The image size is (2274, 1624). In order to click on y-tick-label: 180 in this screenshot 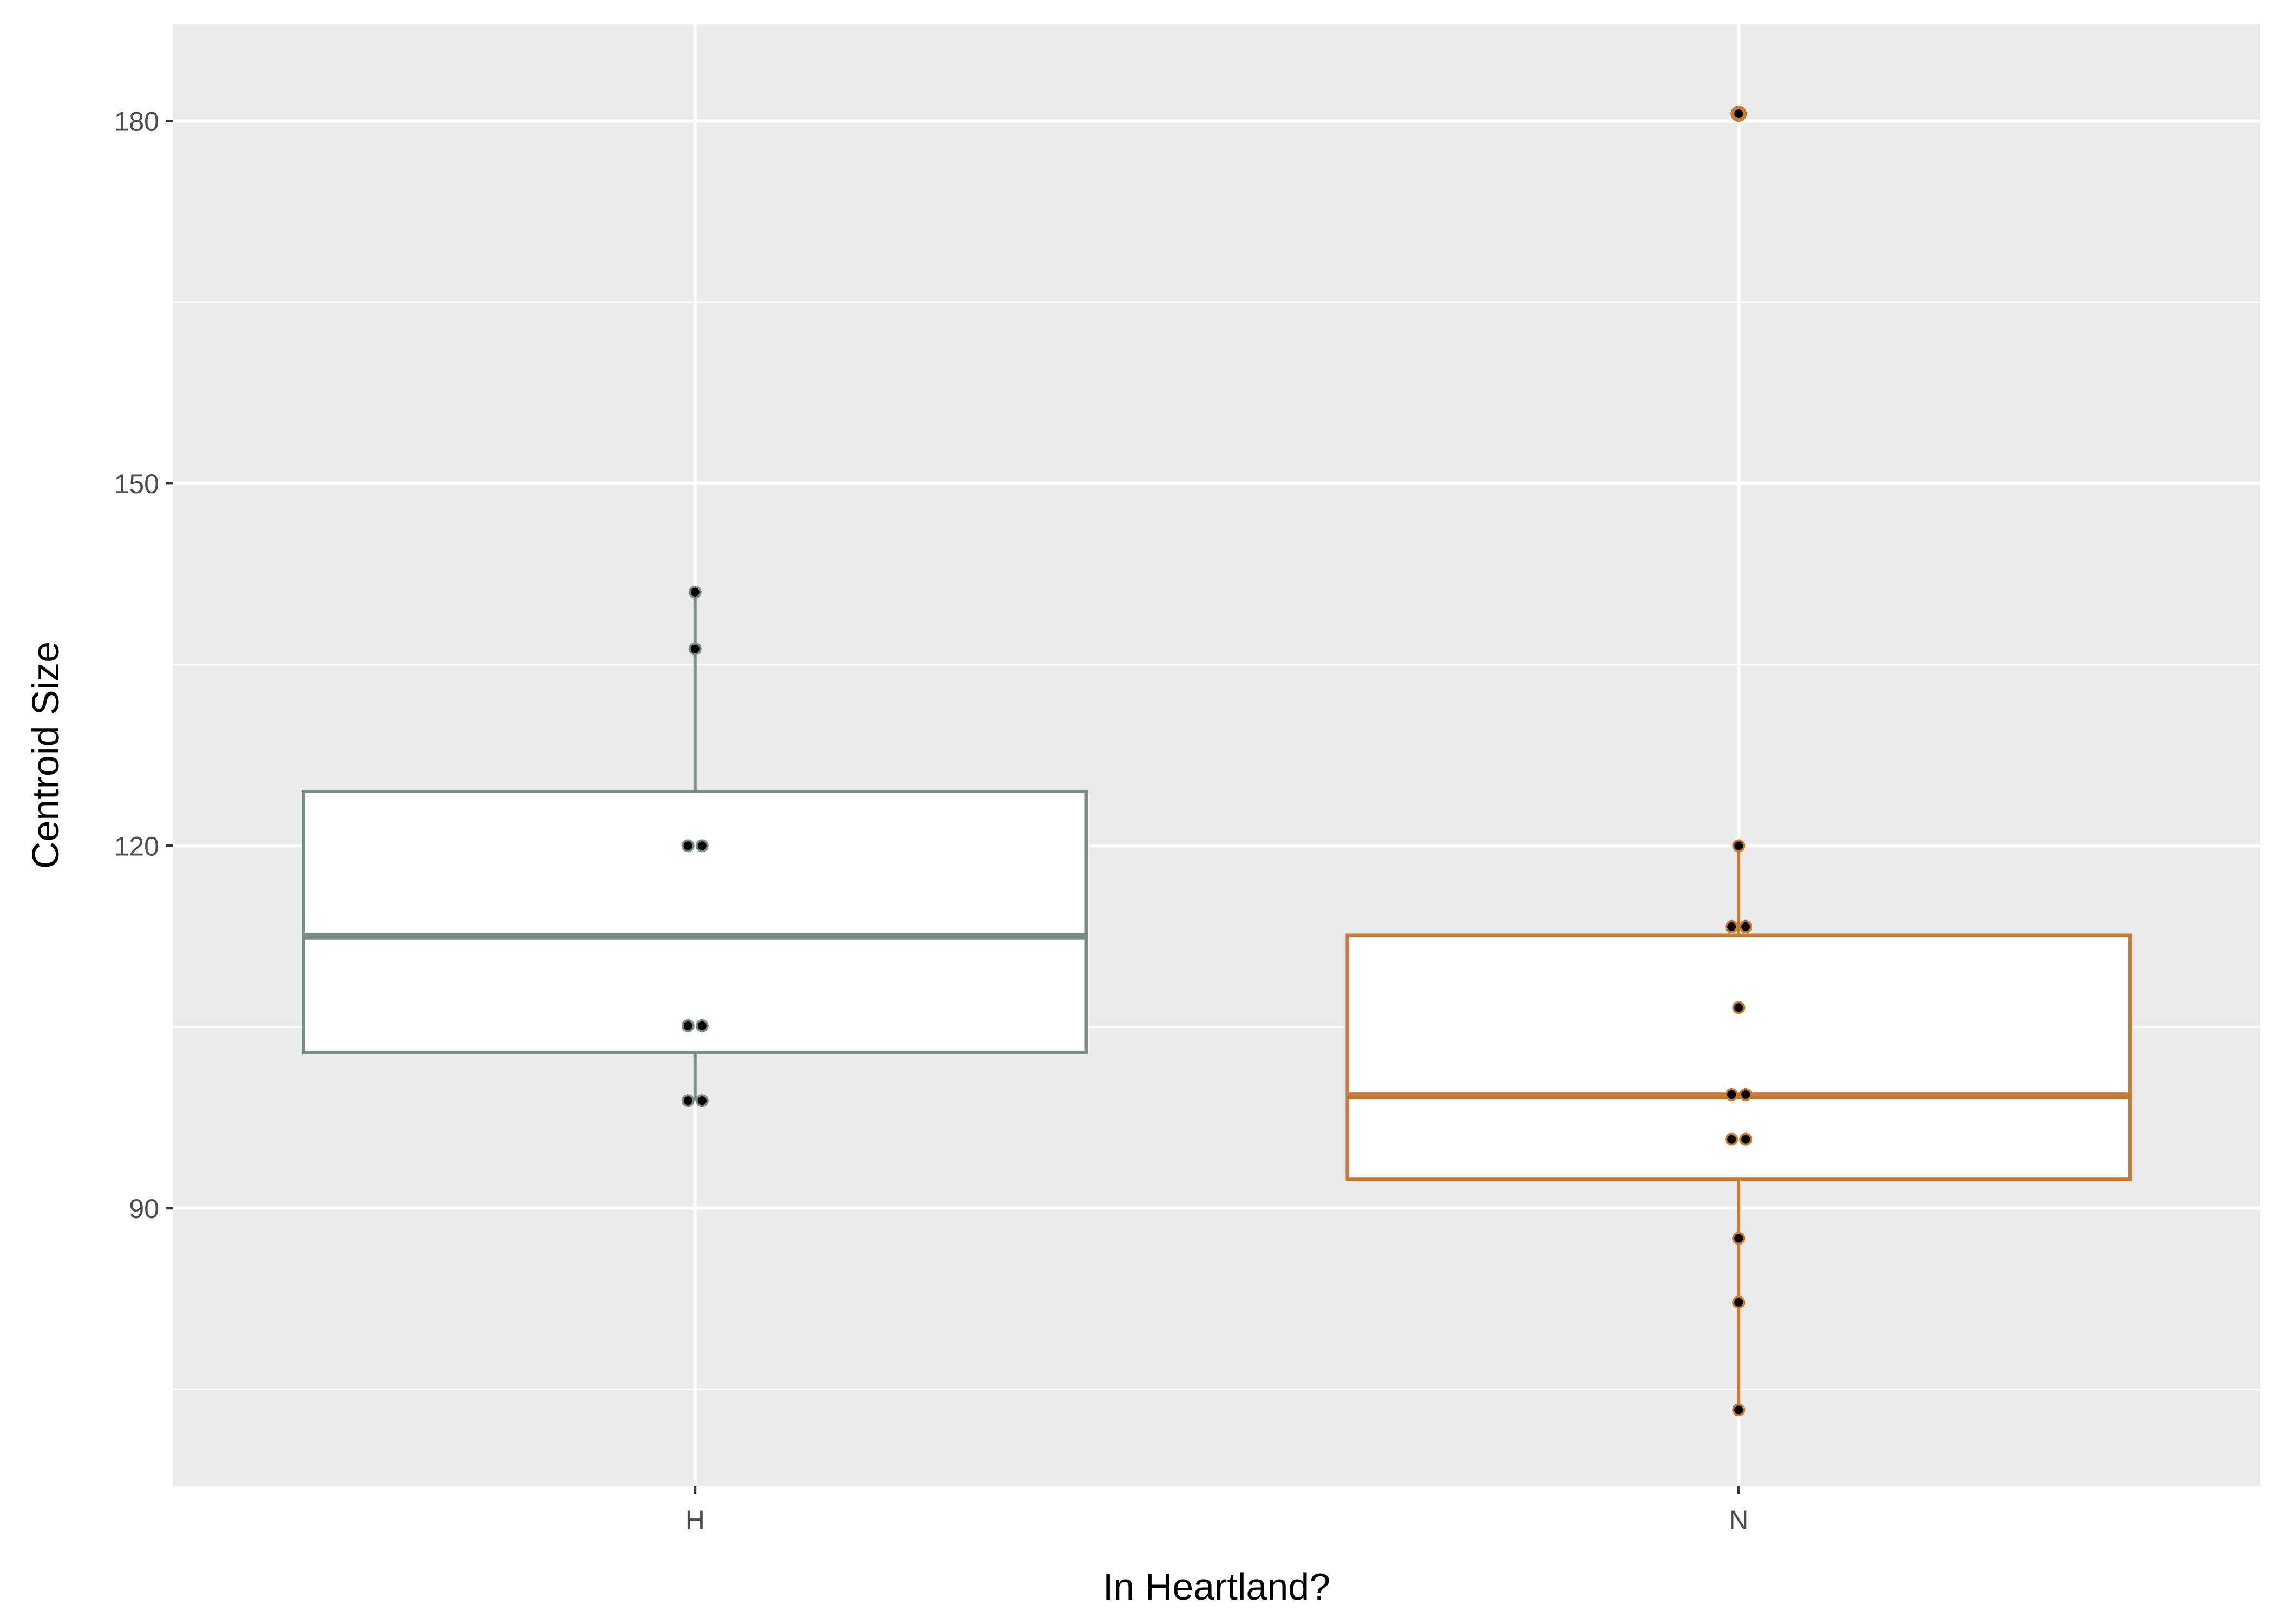, I will do `click(137, 122)`.